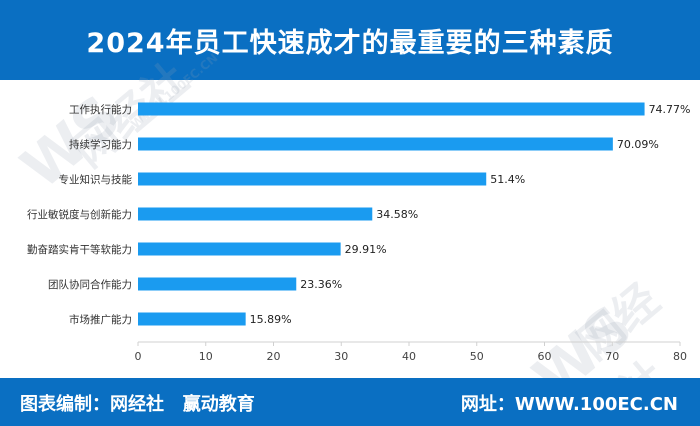 Image resolution: width=700 pixels, height=426 pixels. What do you see at coordinates (341, 356) in the screenshot?
I see `x-tick-label: 30` at bounding box center [341, 356].